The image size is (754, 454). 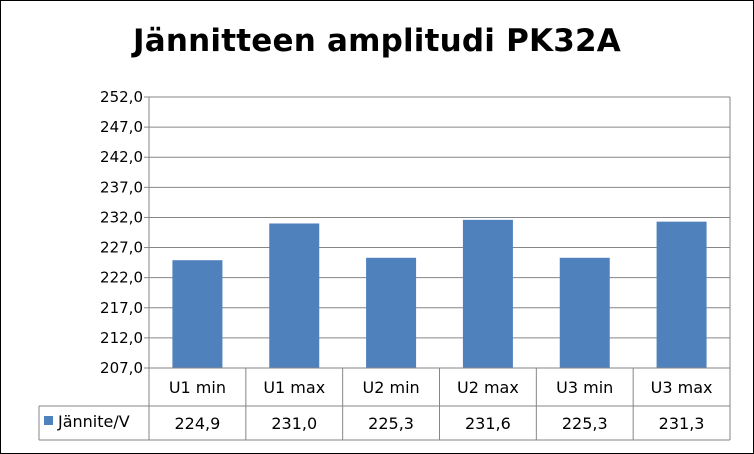 What do you see at coordinates (48, 420) in the screenshot?
I see `legend-swatch` at bounding box center [48, 420].